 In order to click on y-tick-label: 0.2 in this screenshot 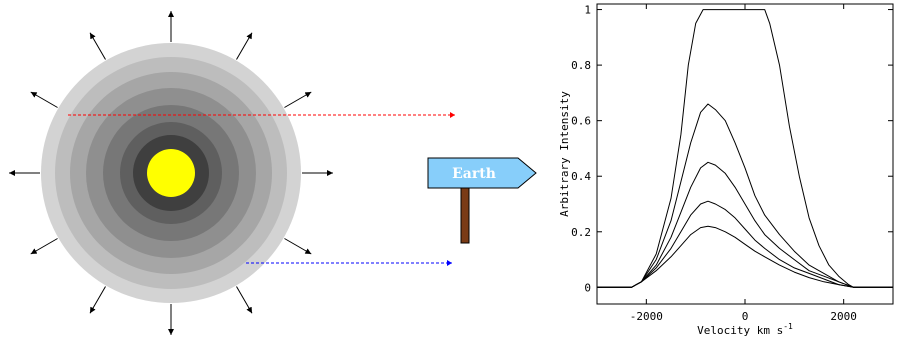, I will do `click(581, 232)`.